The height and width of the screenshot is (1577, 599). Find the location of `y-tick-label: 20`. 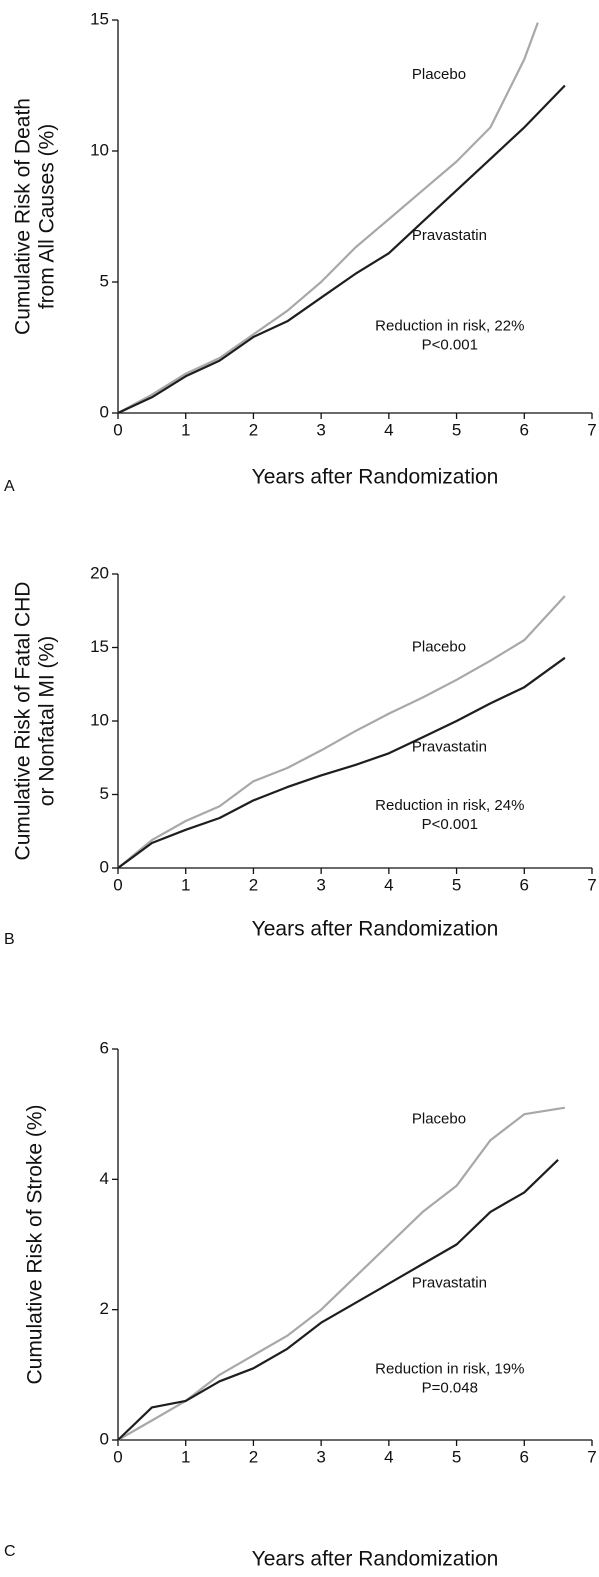

y-tick-label: 20 is located at coordinates (99, 572).